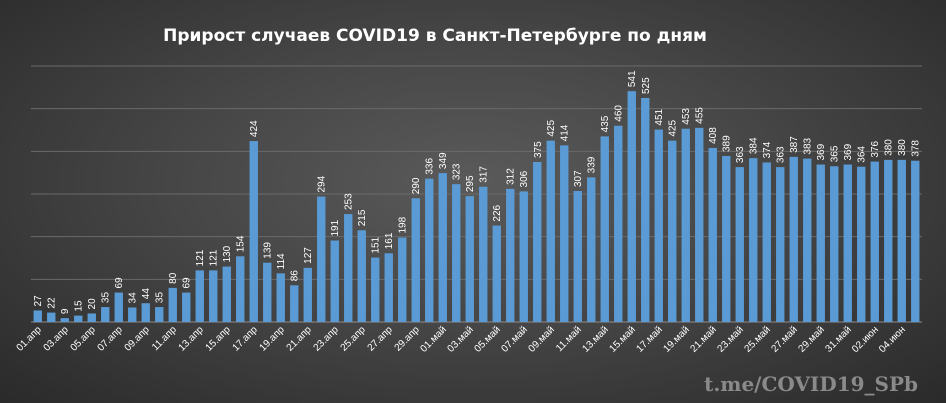 This screenshot has width=946, height=403. What do you see at coordinates (808, 145) in the screenshot?
I see `value-label: 383` at bounding box center [808, 145].